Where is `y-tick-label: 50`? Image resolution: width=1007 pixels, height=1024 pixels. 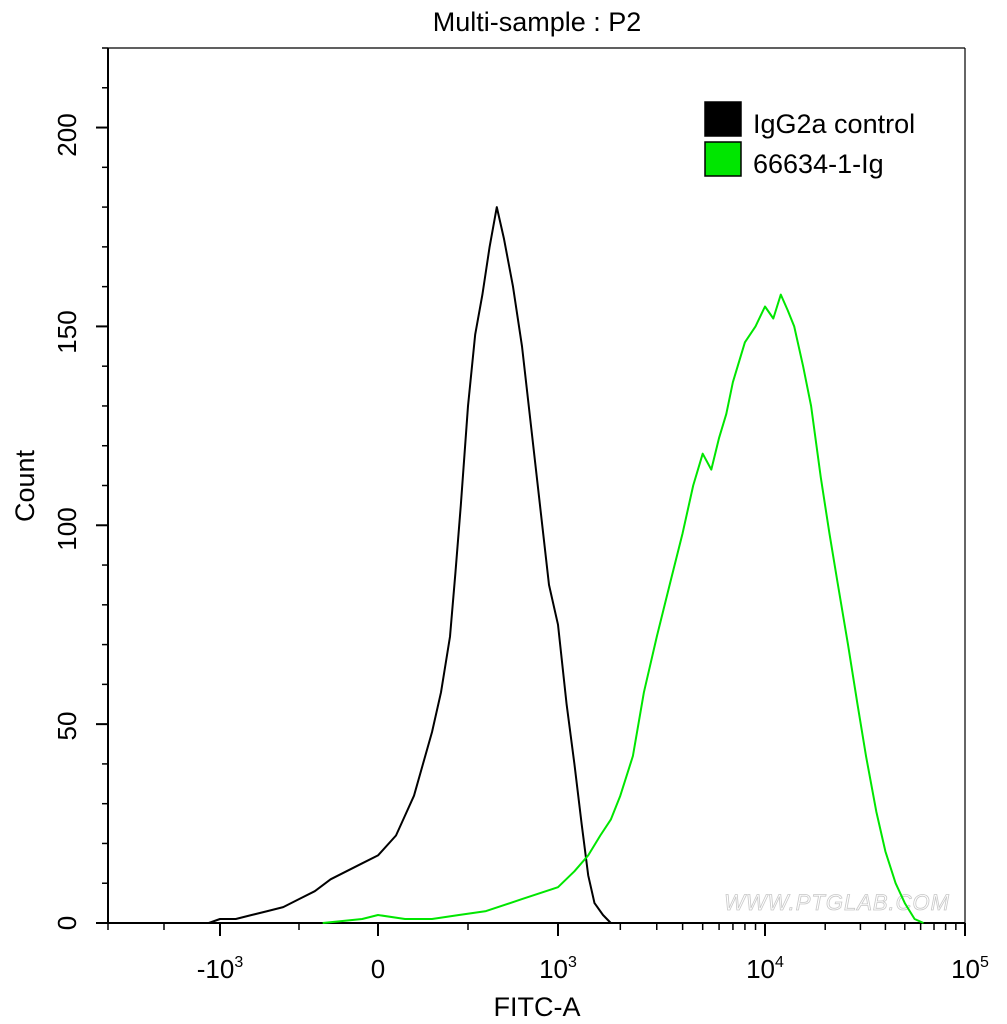
y-tick-label: 50 is located at coordinates (67, 726).